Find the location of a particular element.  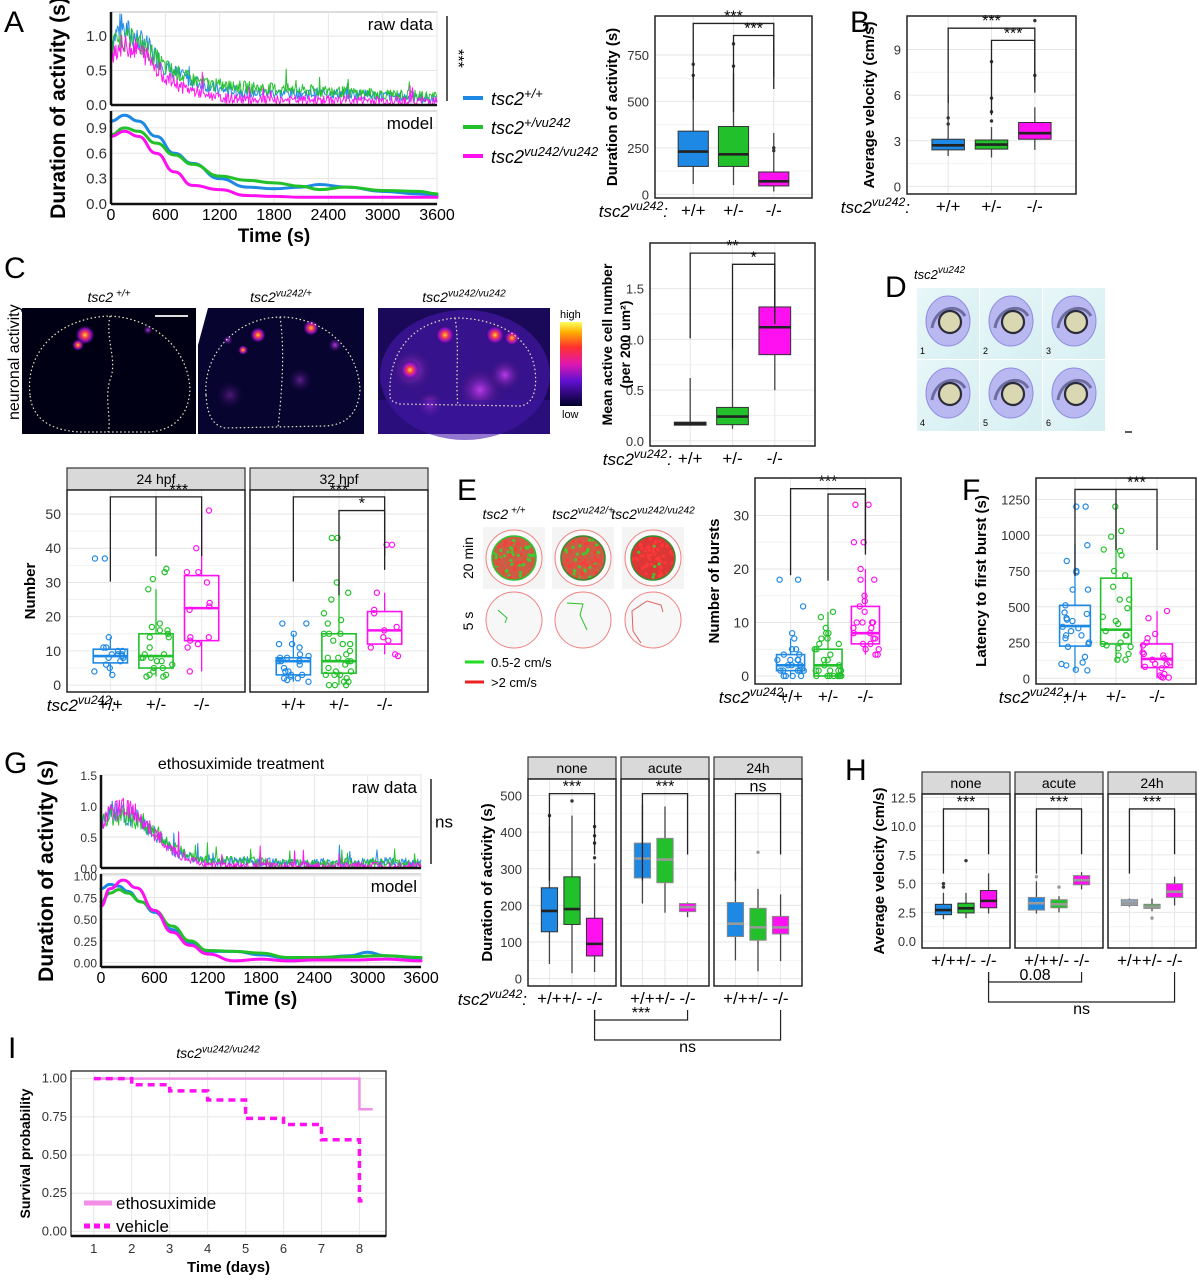

embryo-body is located at coordinates (948, 317).